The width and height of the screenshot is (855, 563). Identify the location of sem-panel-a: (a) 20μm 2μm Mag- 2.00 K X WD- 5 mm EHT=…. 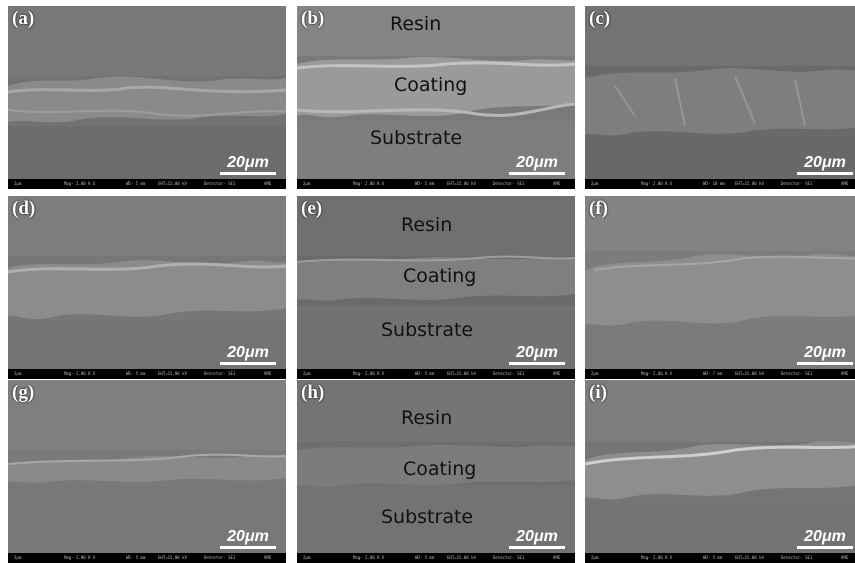
(147, 97).